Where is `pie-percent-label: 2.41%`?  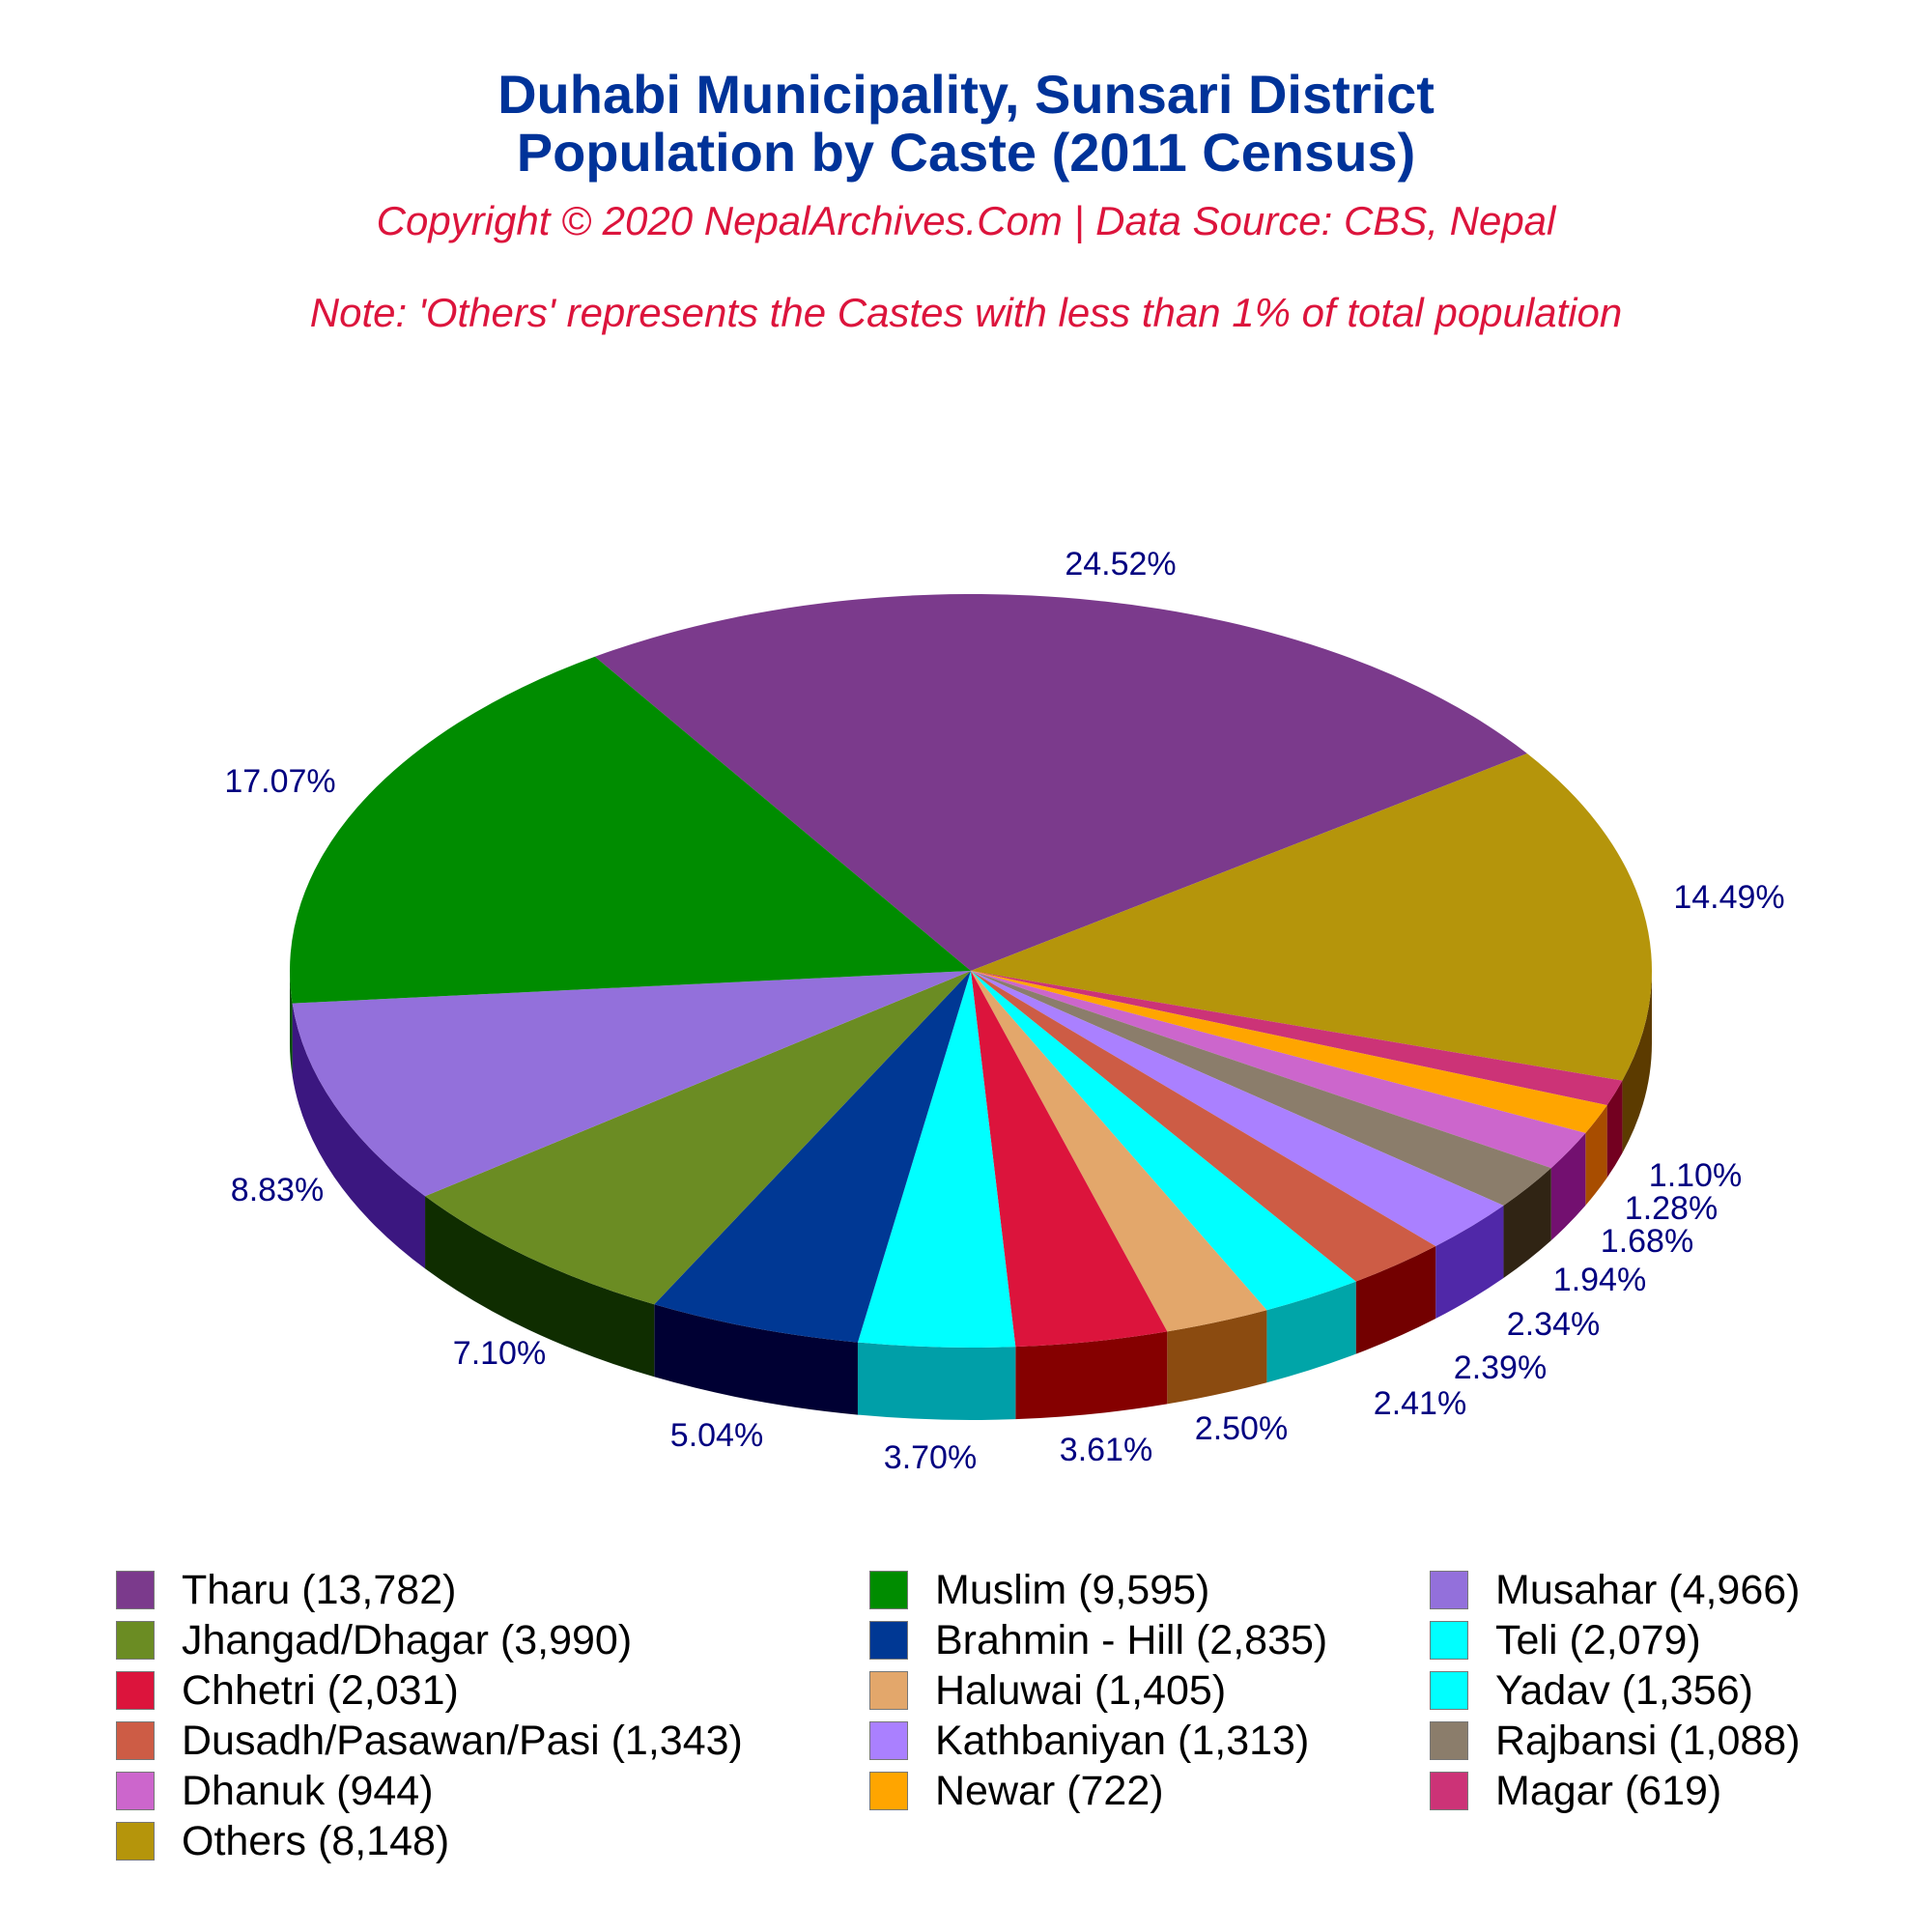 pie-percent-label: 2.41% is located at coordinates (1420, 1403).